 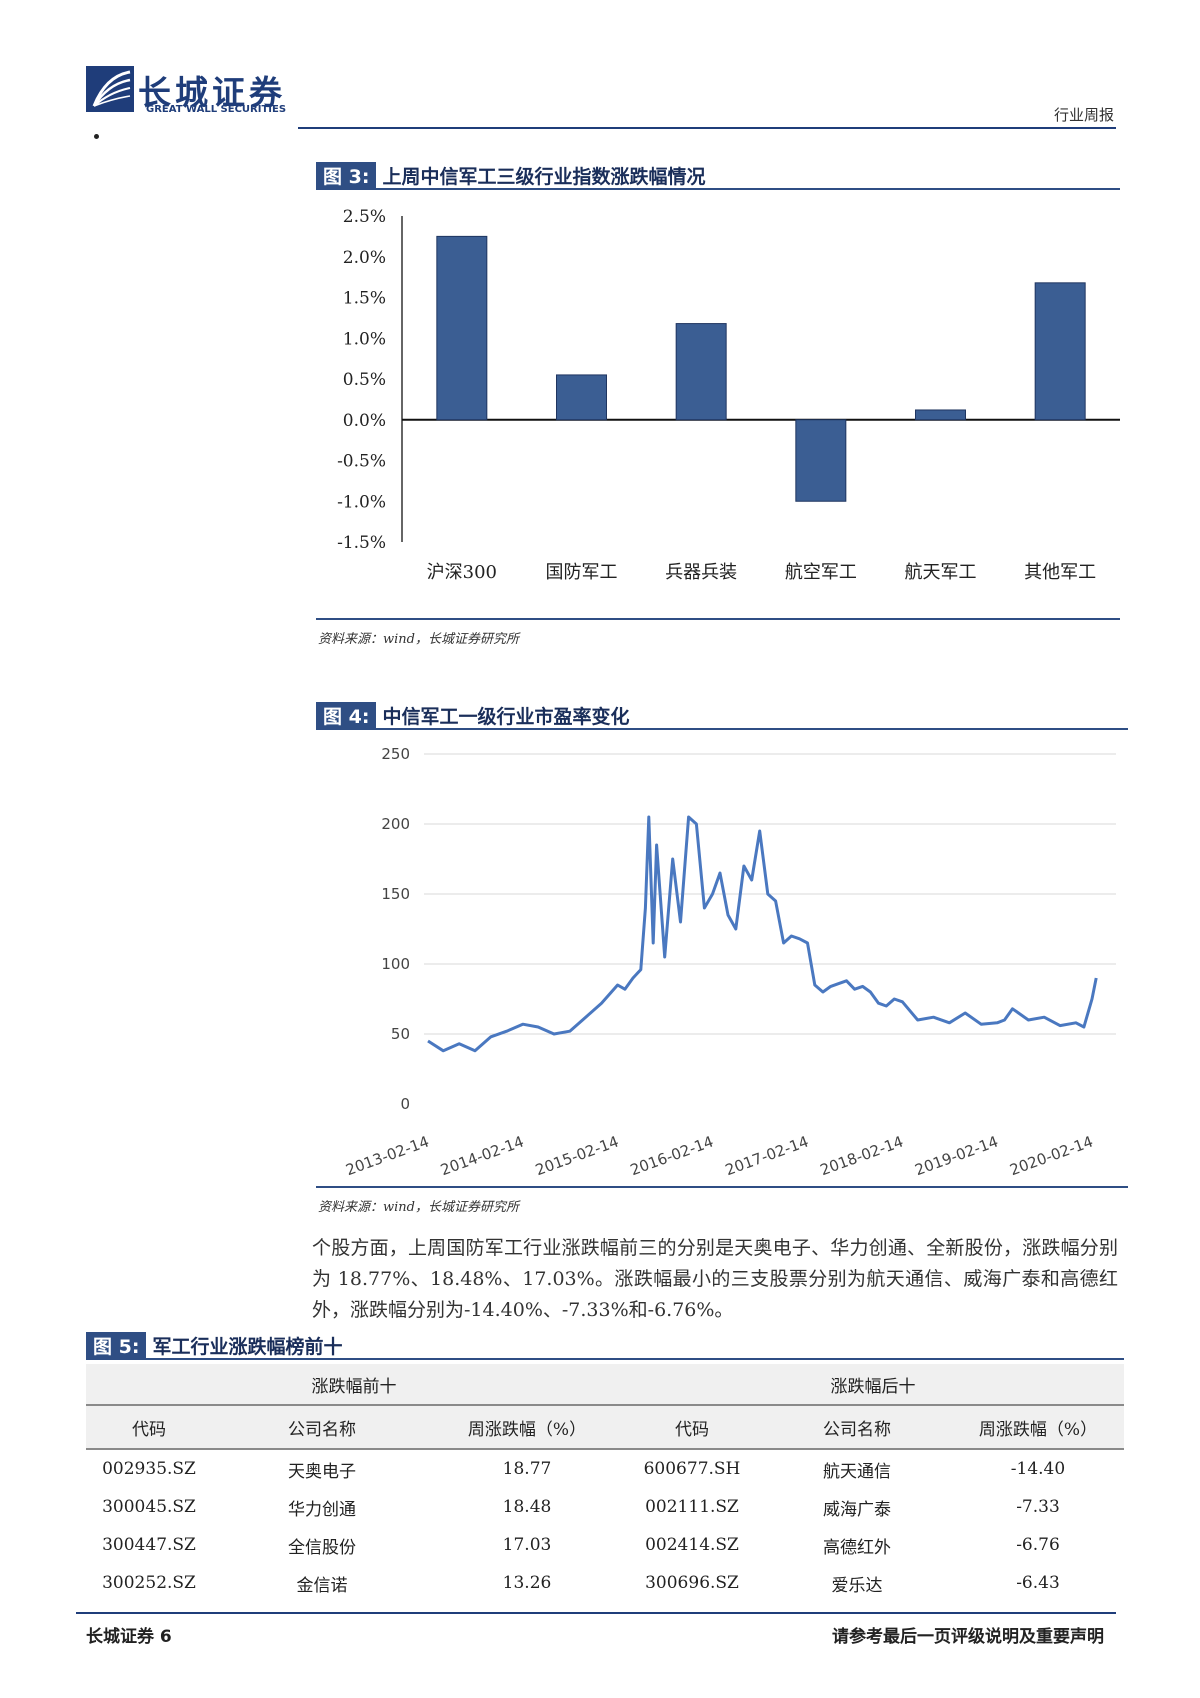 What do you see at coordinates (857, 1585) in the screenshot?
I see `table-cell: 爱乐达` at bounding box center [857, 1585].